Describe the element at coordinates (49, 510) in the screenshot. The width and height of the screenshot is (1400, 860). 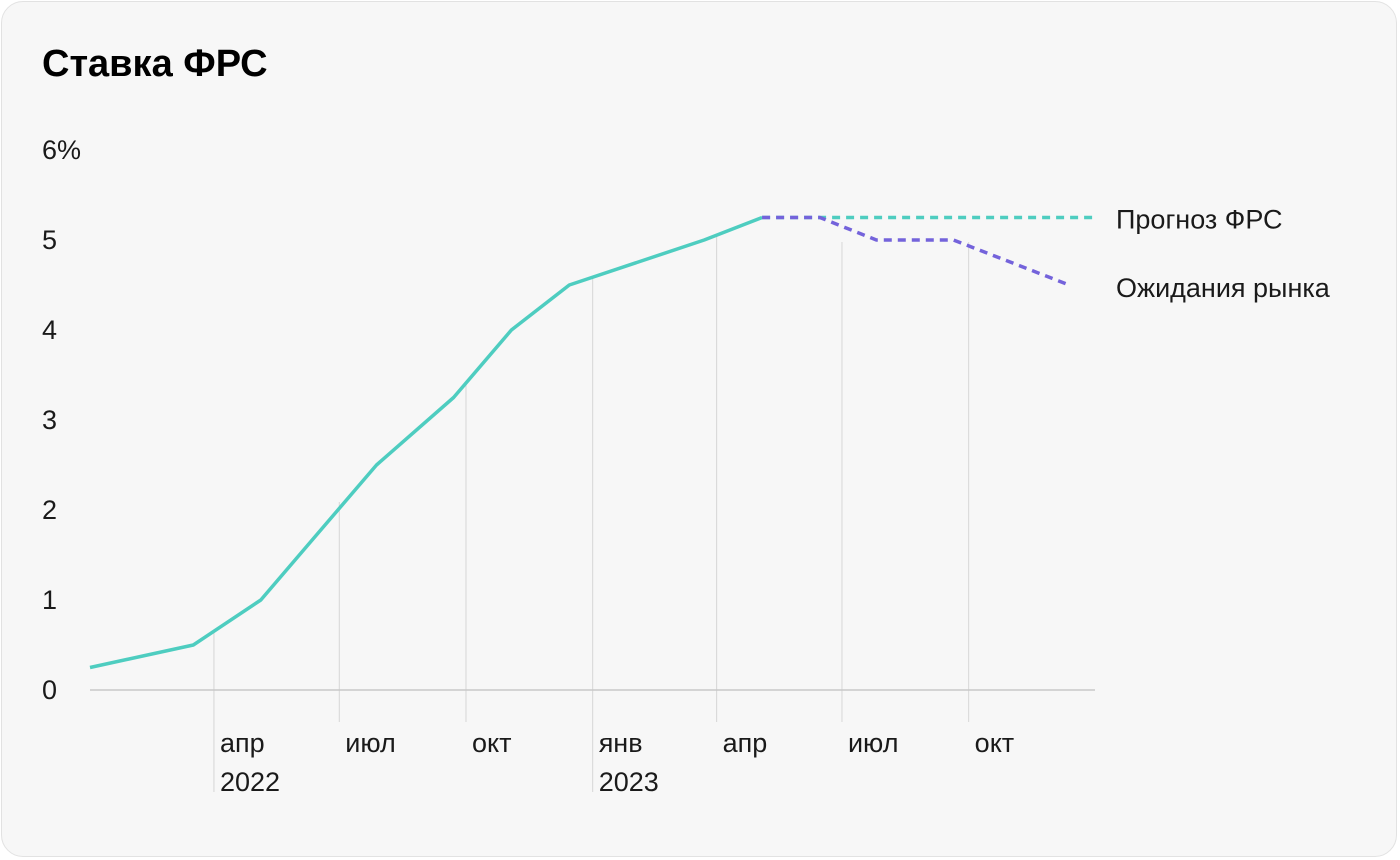
I see `y-tick-label: 2` at that location.